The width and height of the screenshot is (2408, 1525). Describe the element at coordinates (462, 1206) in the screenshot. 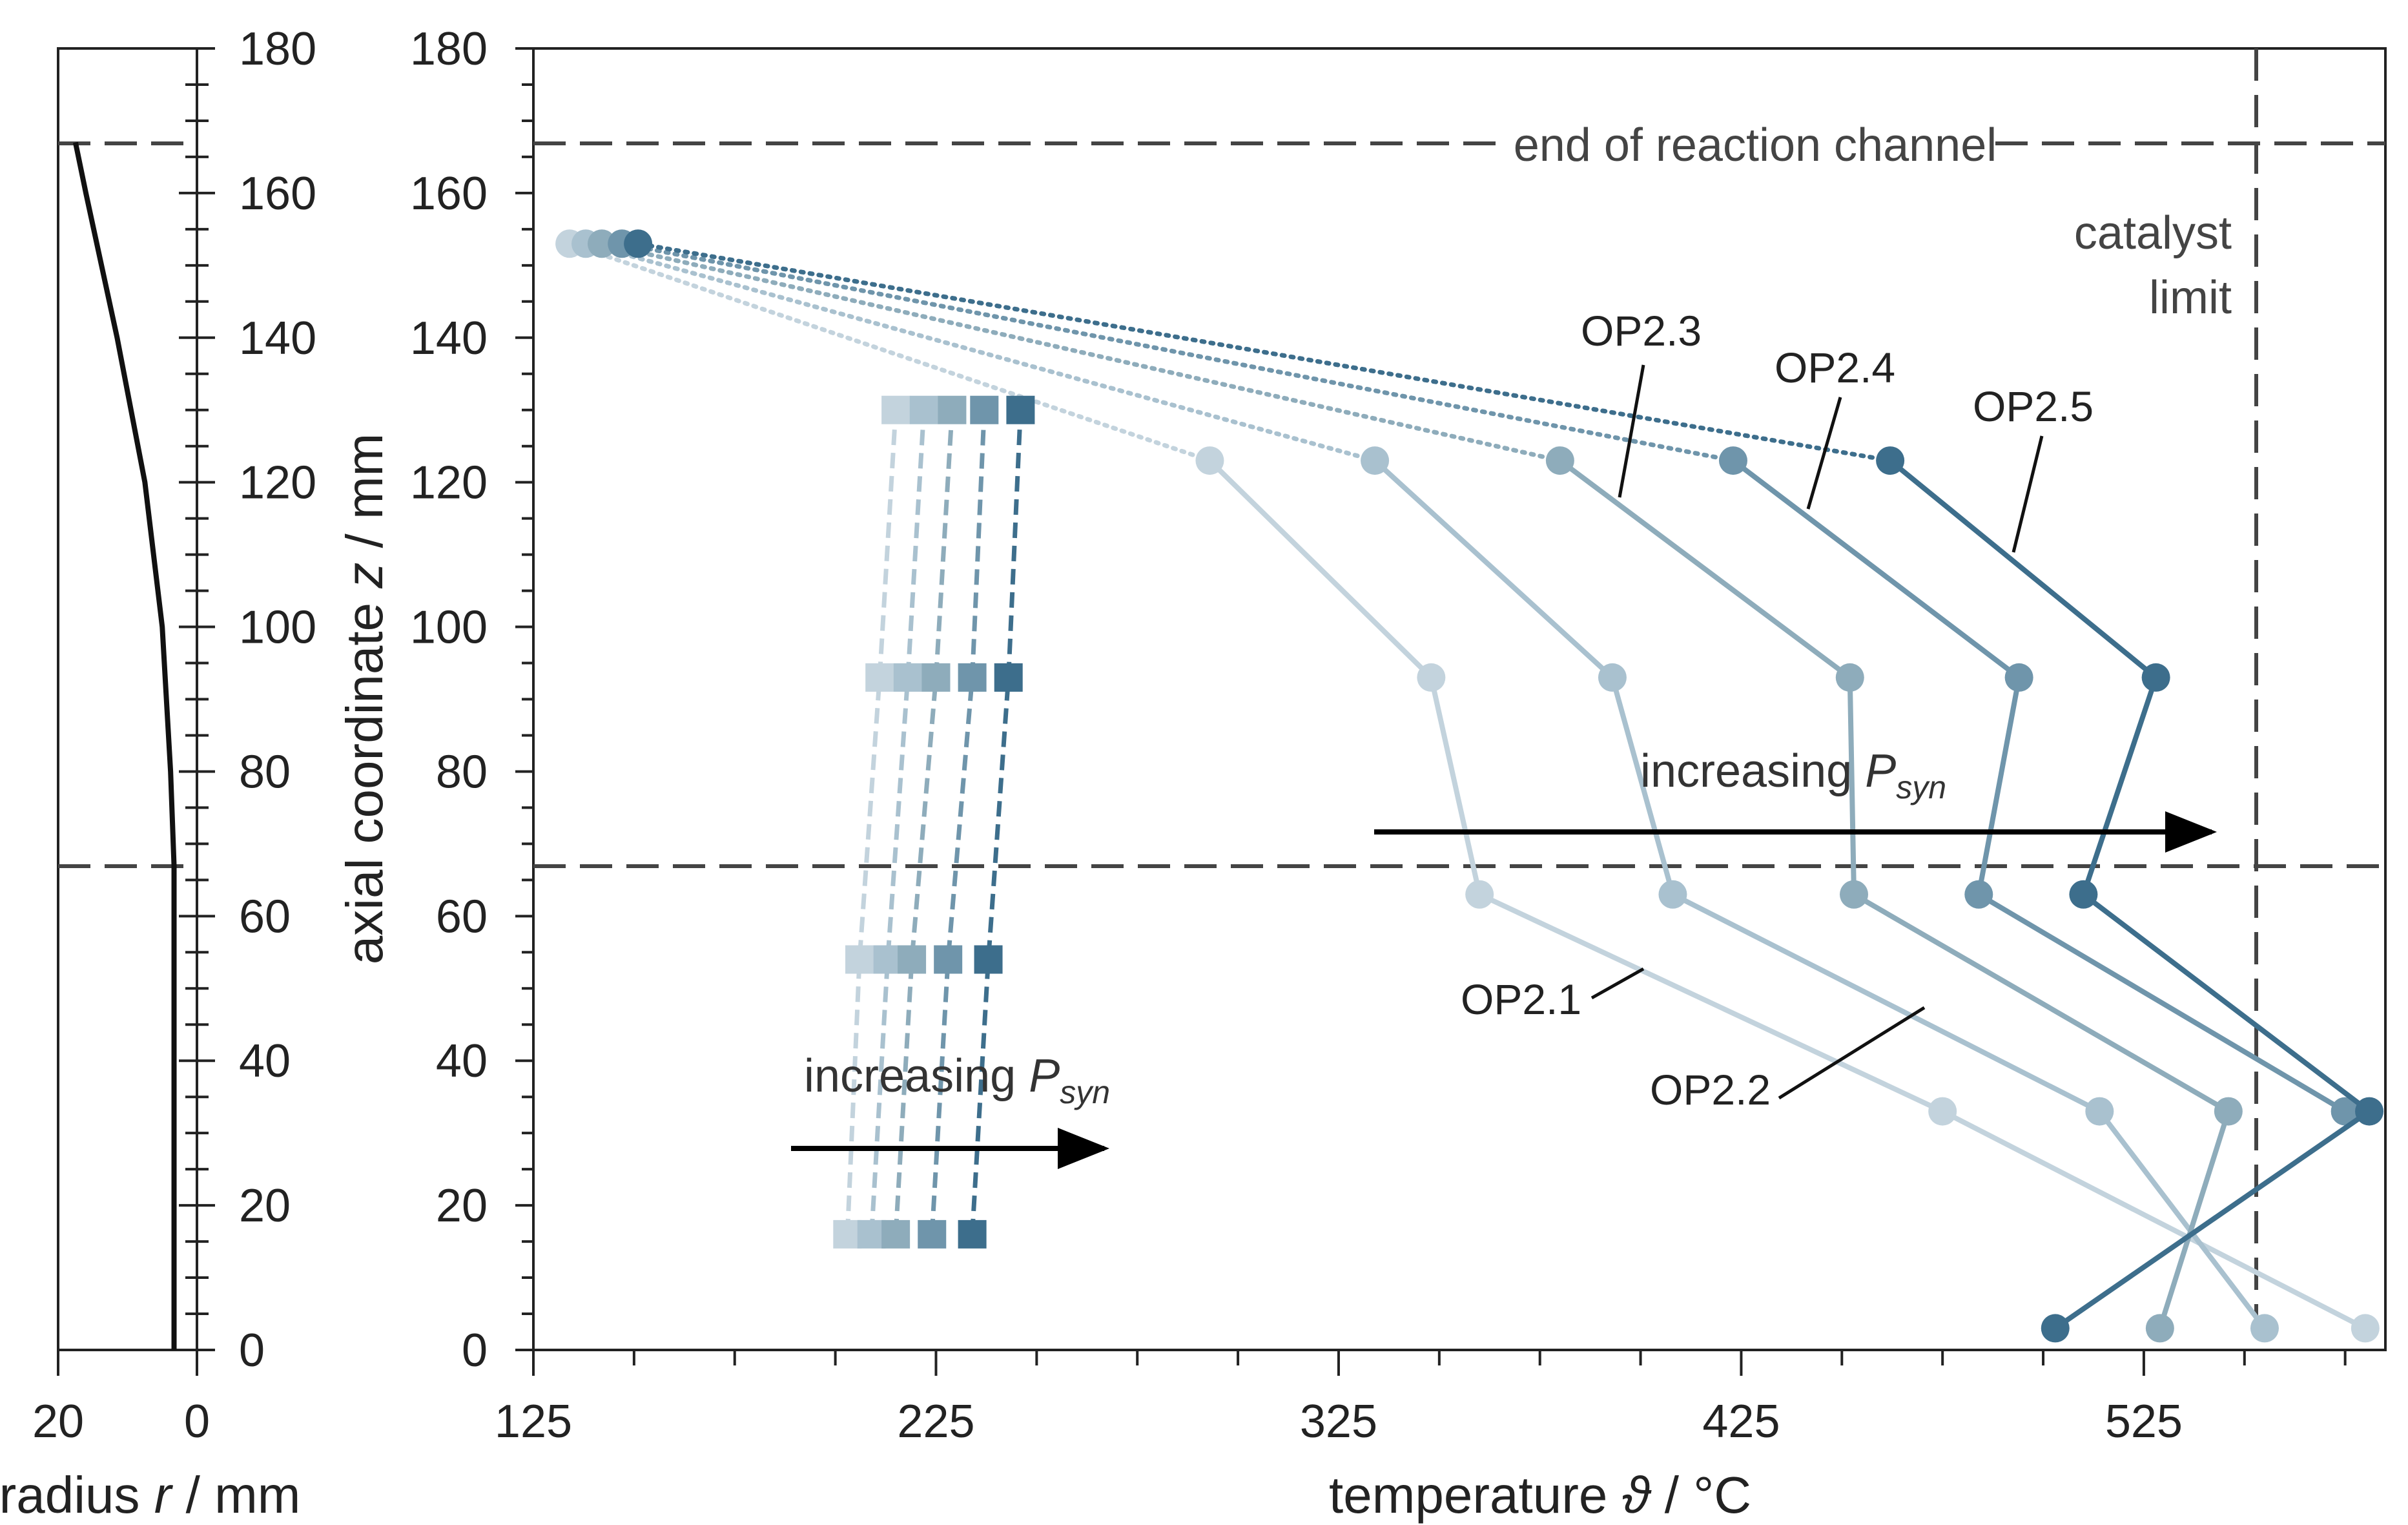

I see `temperature-y-tick-label: 20` at that location.